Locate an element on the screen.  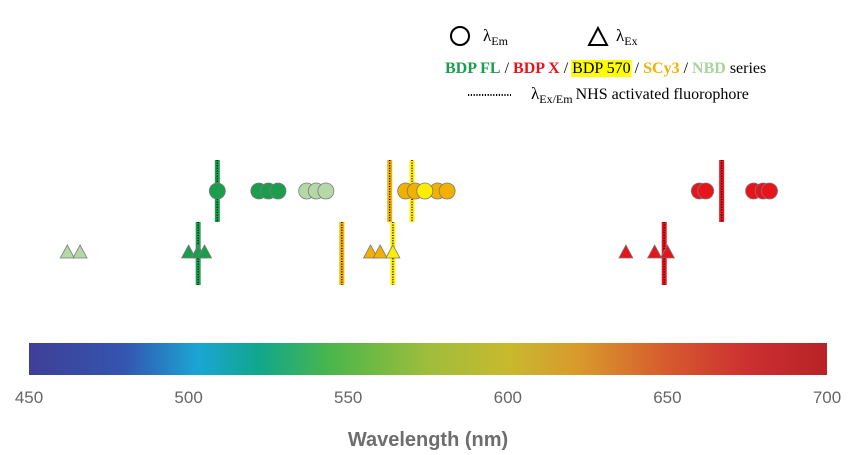
legend-series-segment: SCy3 is located at coordinates (661, 68).